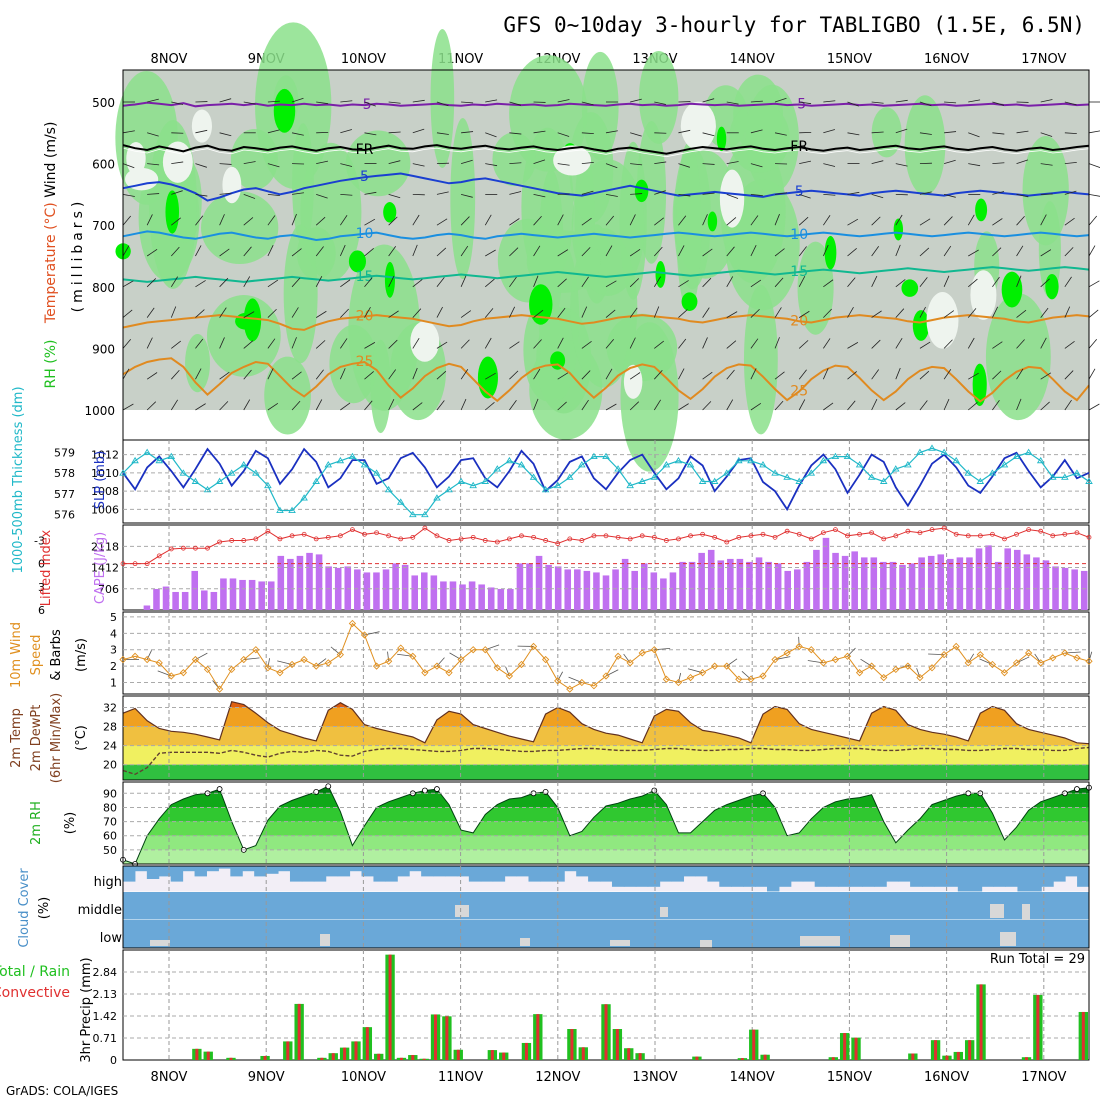 This screenshot has height=1104, width=1100. I want to click on pressure-tick: 1000, so click(99, 411).